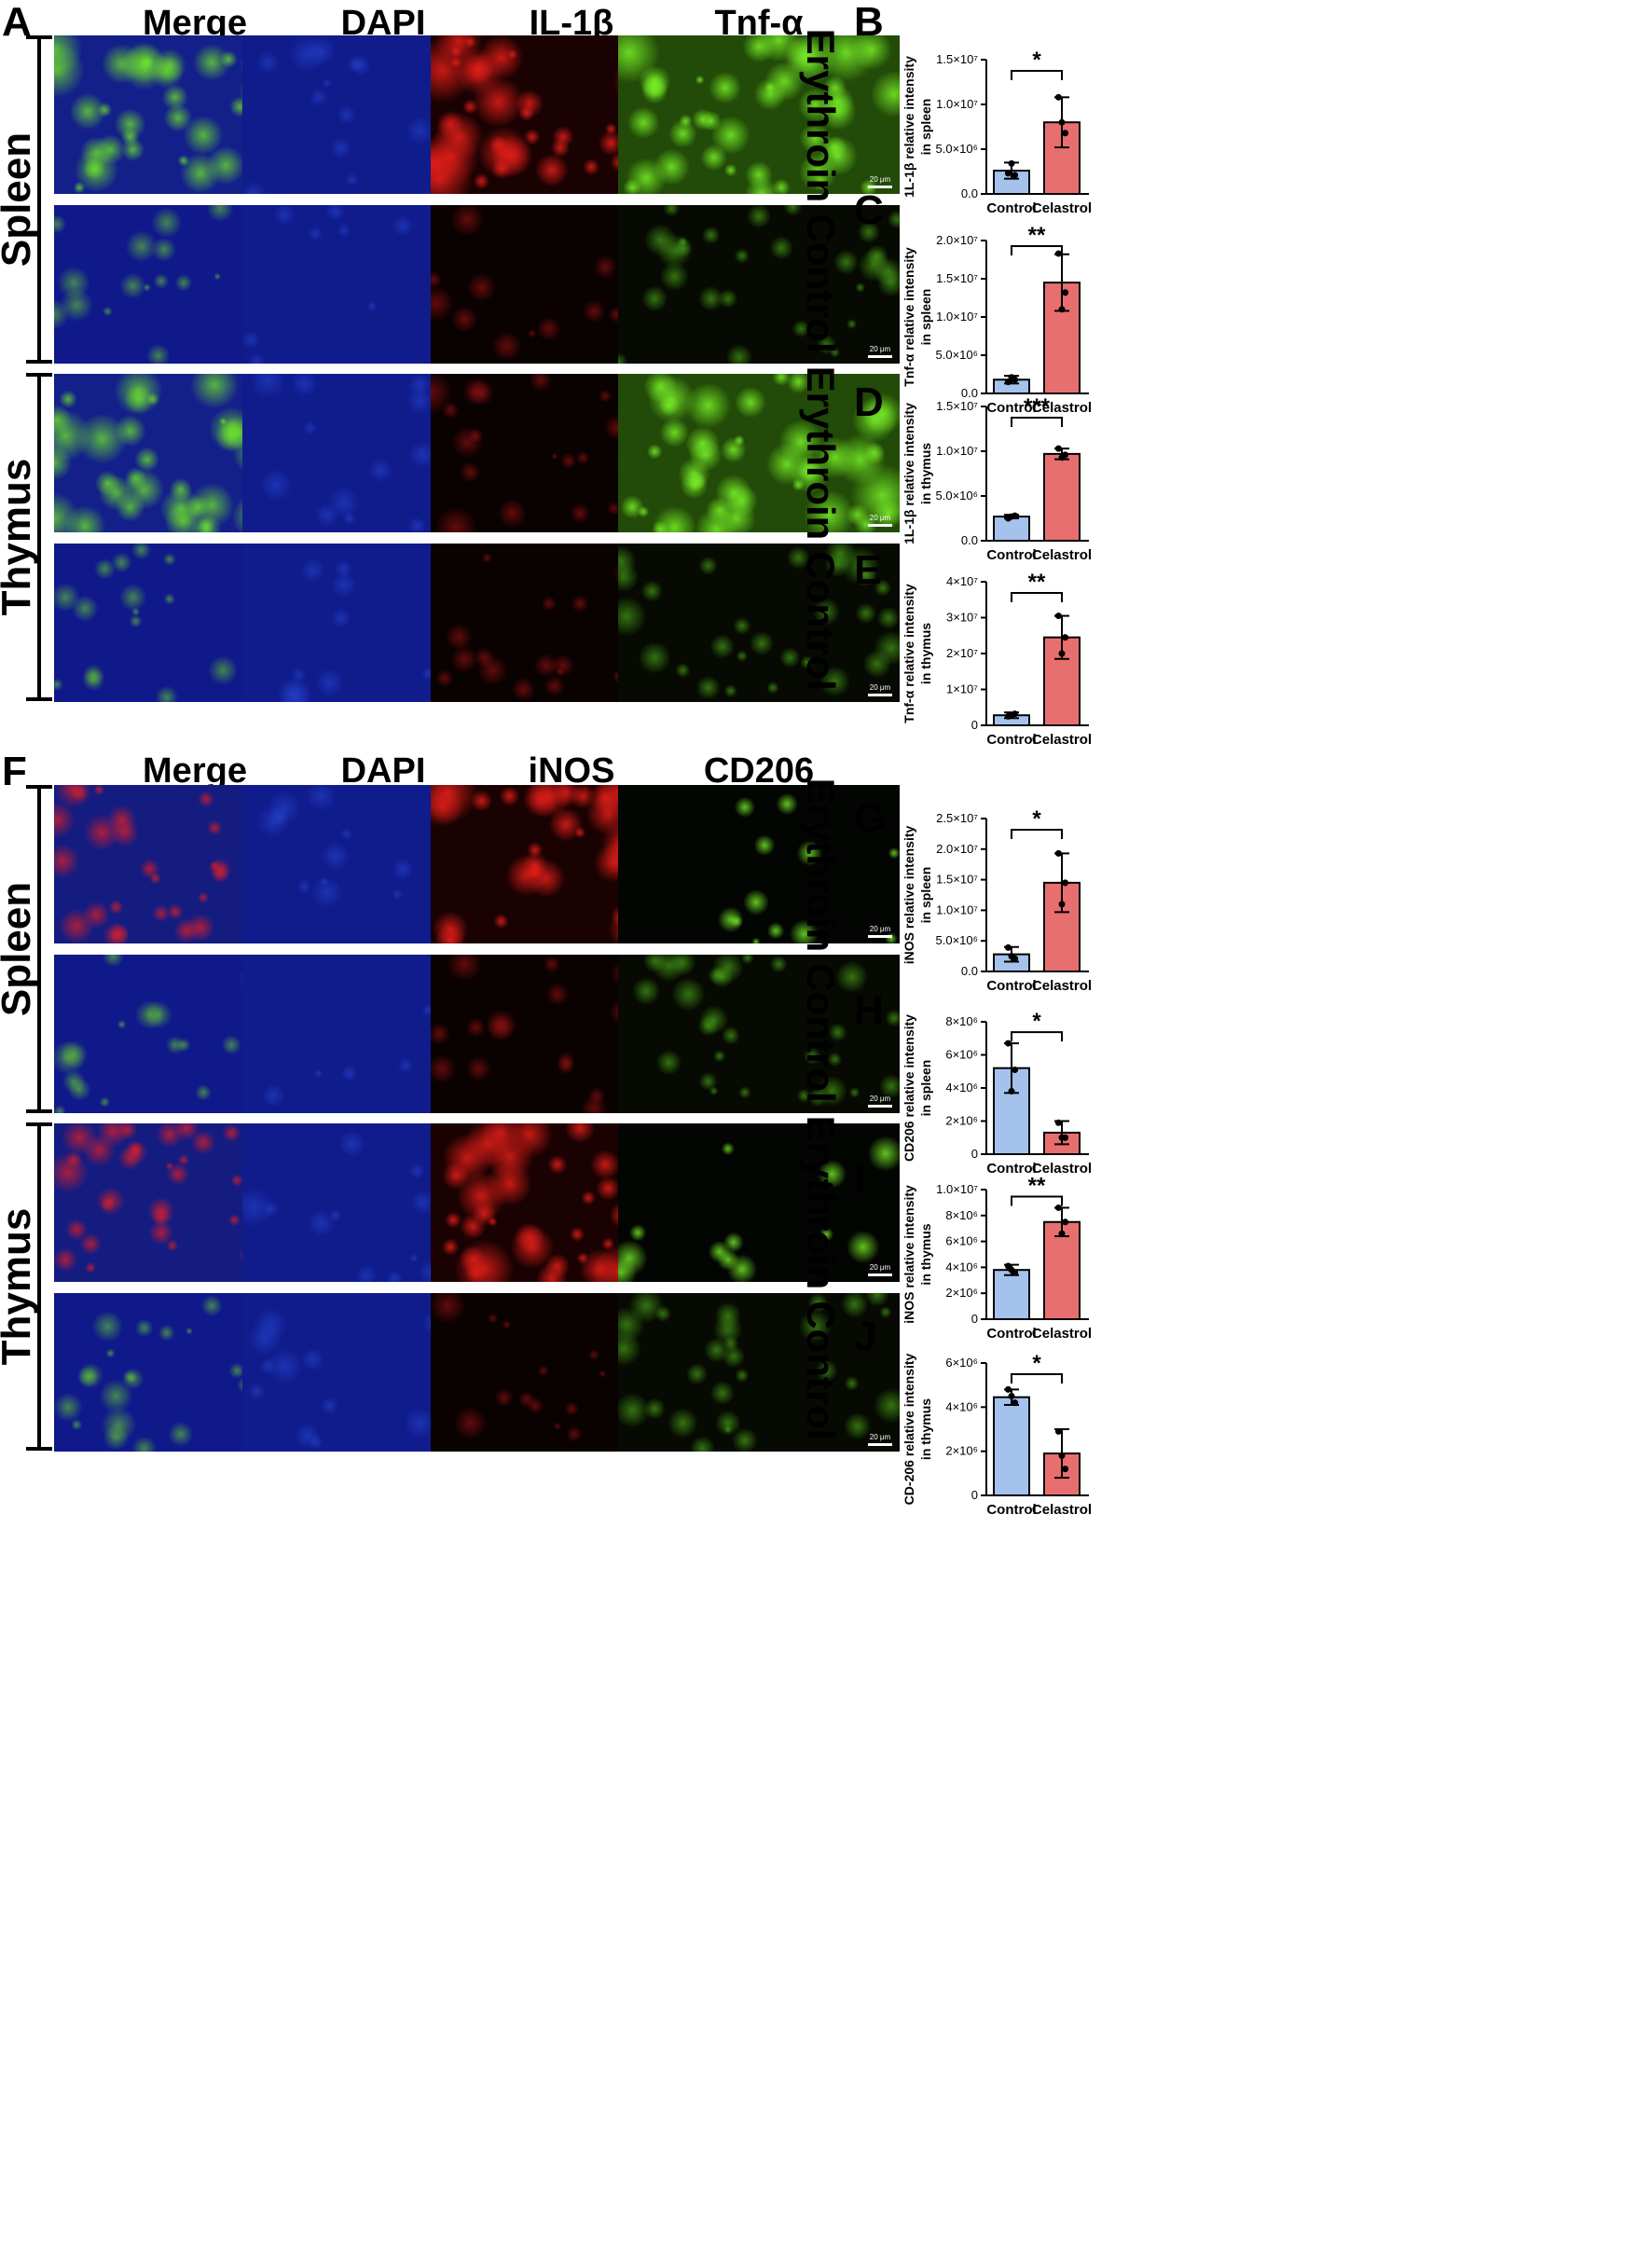  Describe the element at coordinates (869, 1010) in the screenshot. I see `panel-label-h: H` at that location.